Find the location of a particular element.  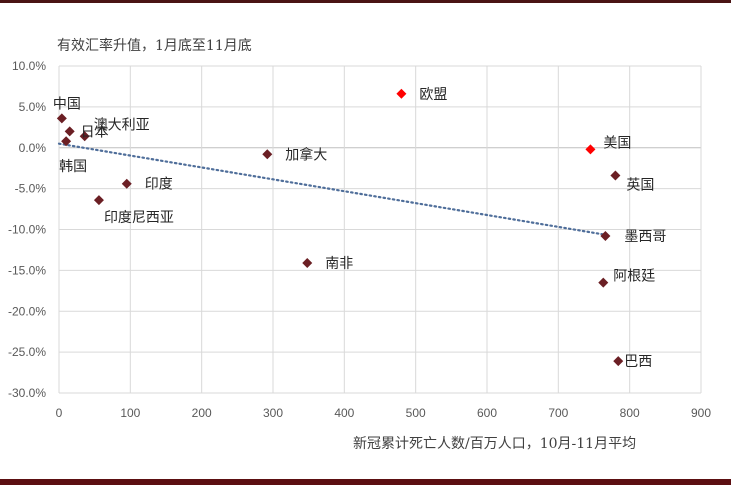

x-tick-label: 900 is located at coordinates (701, 413).